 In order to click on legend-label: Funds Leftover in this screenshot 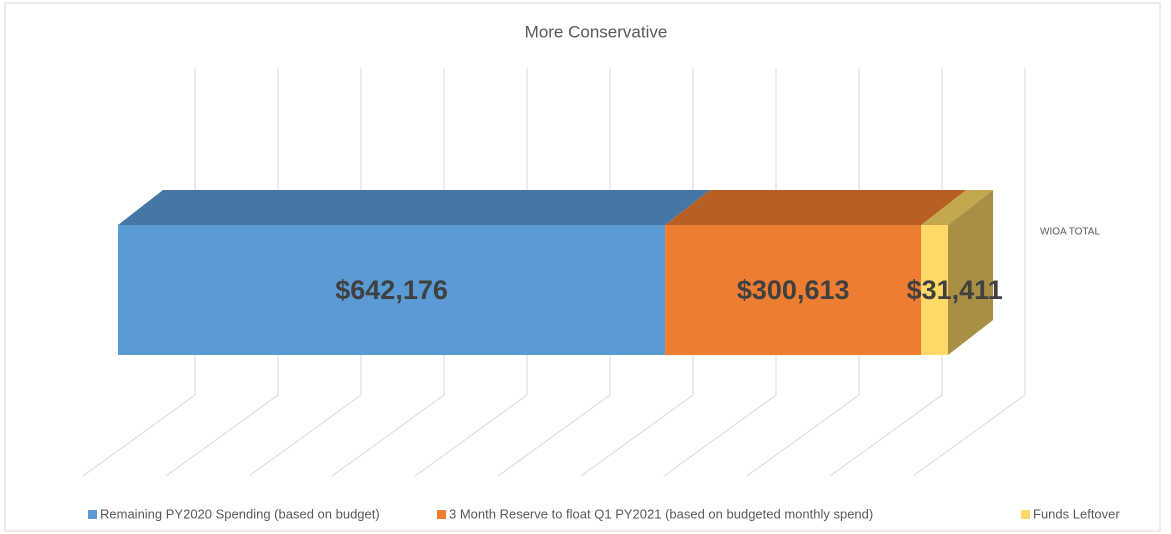, I will do `click(1076, 513)`.